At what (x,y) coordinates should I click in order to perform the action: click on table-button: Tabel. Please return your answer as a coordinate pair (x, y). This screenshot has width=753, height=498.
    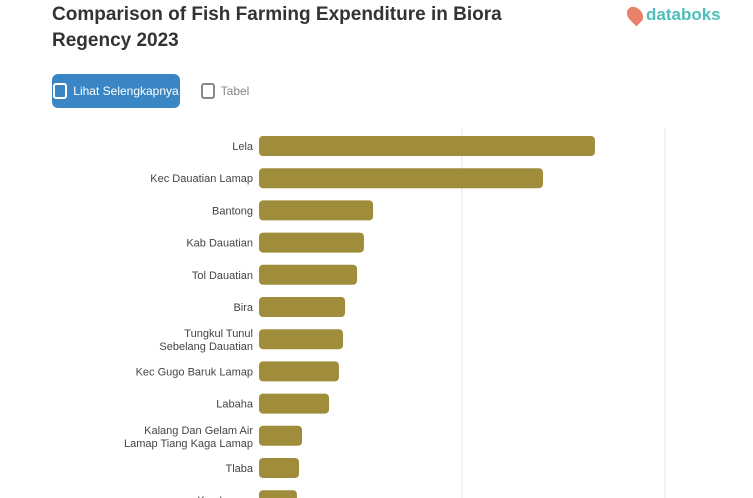
    Looking at the image, I should click on (225, 91).